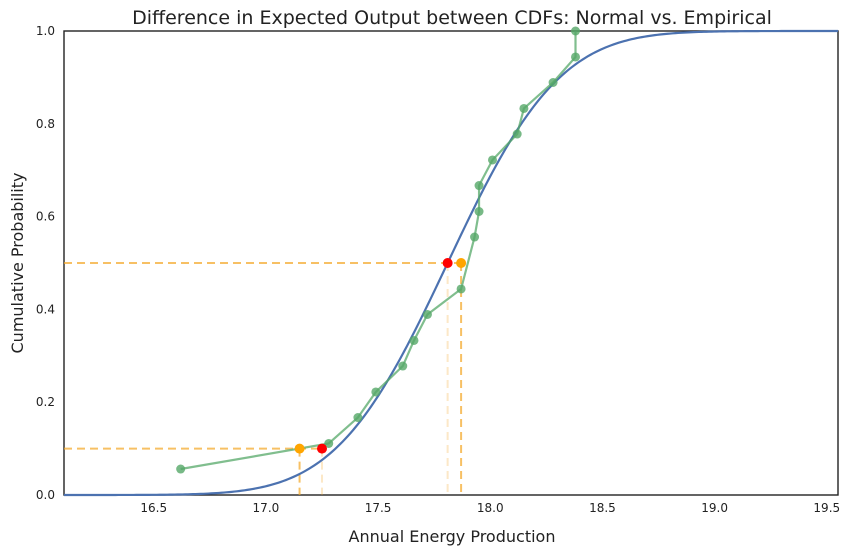 This screenshot has width=849, height=555. Describe the element at coordinates (490, 508) in the screenshot. I see `x-tick-label: 18.0` at that location.